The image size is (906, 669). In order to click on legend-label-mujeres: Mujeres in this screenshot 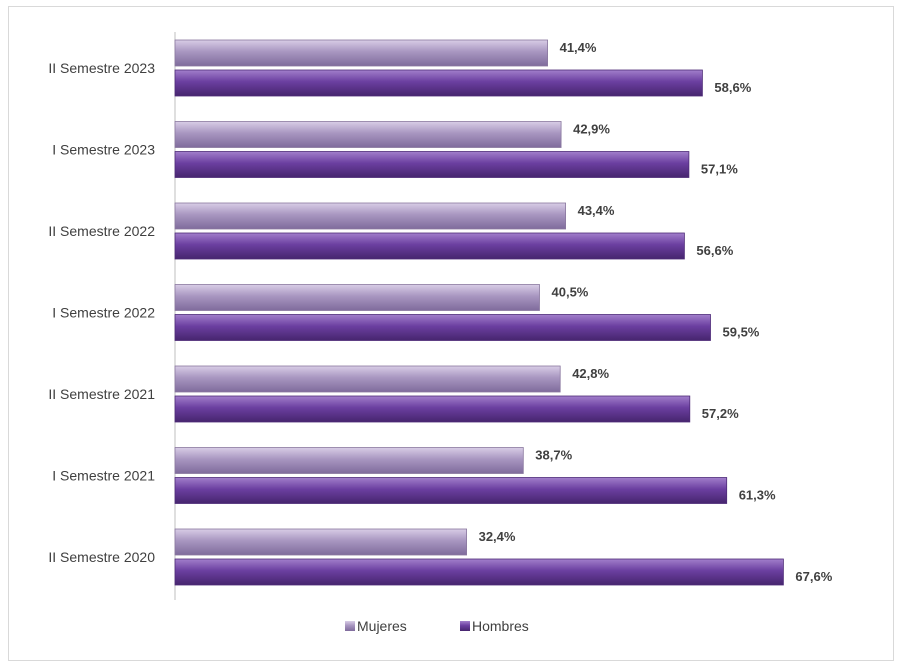, I will do `click(382, 626)`.